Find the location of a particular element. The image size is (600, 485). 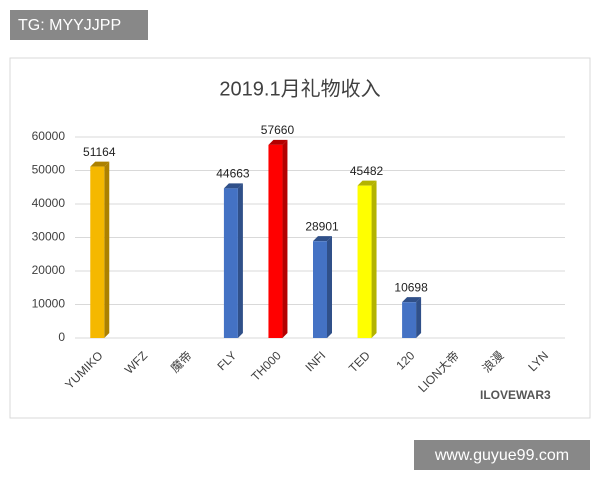

tag-box is located at coordinates (79, 25).